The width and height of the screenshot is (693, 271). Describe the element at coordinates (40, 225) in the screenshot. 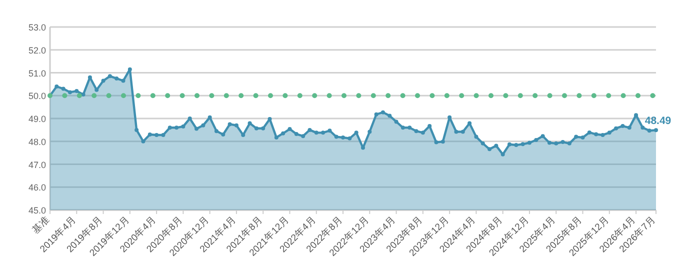

I see `x-tick-label: 基准` at that location.